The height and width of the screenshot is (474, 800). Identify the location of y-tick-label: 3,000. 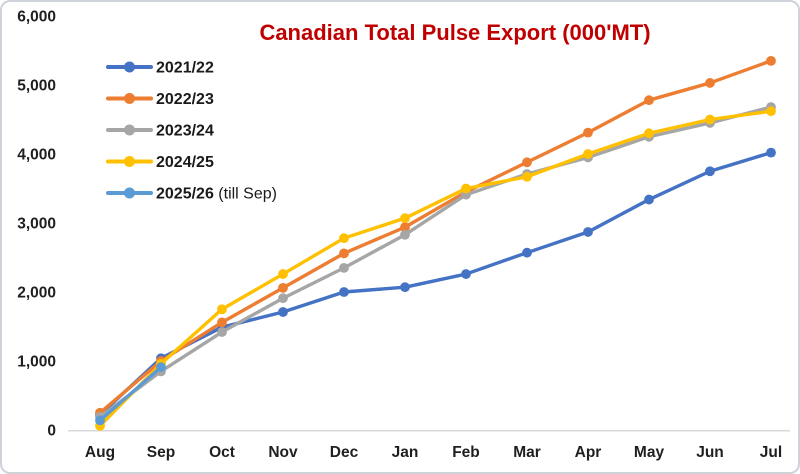
(36, 224).